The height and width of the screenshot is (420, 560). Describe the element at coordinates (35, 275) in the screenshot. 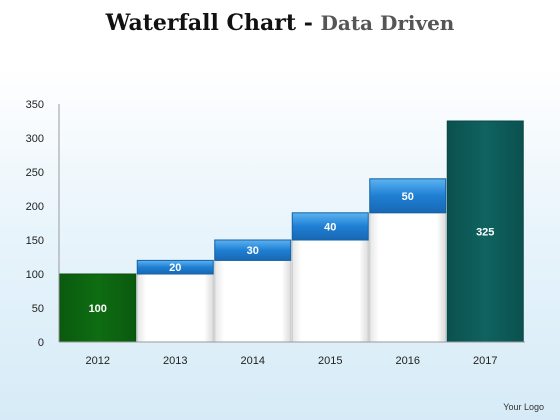

I see `y-tick-label: 100` at that location.